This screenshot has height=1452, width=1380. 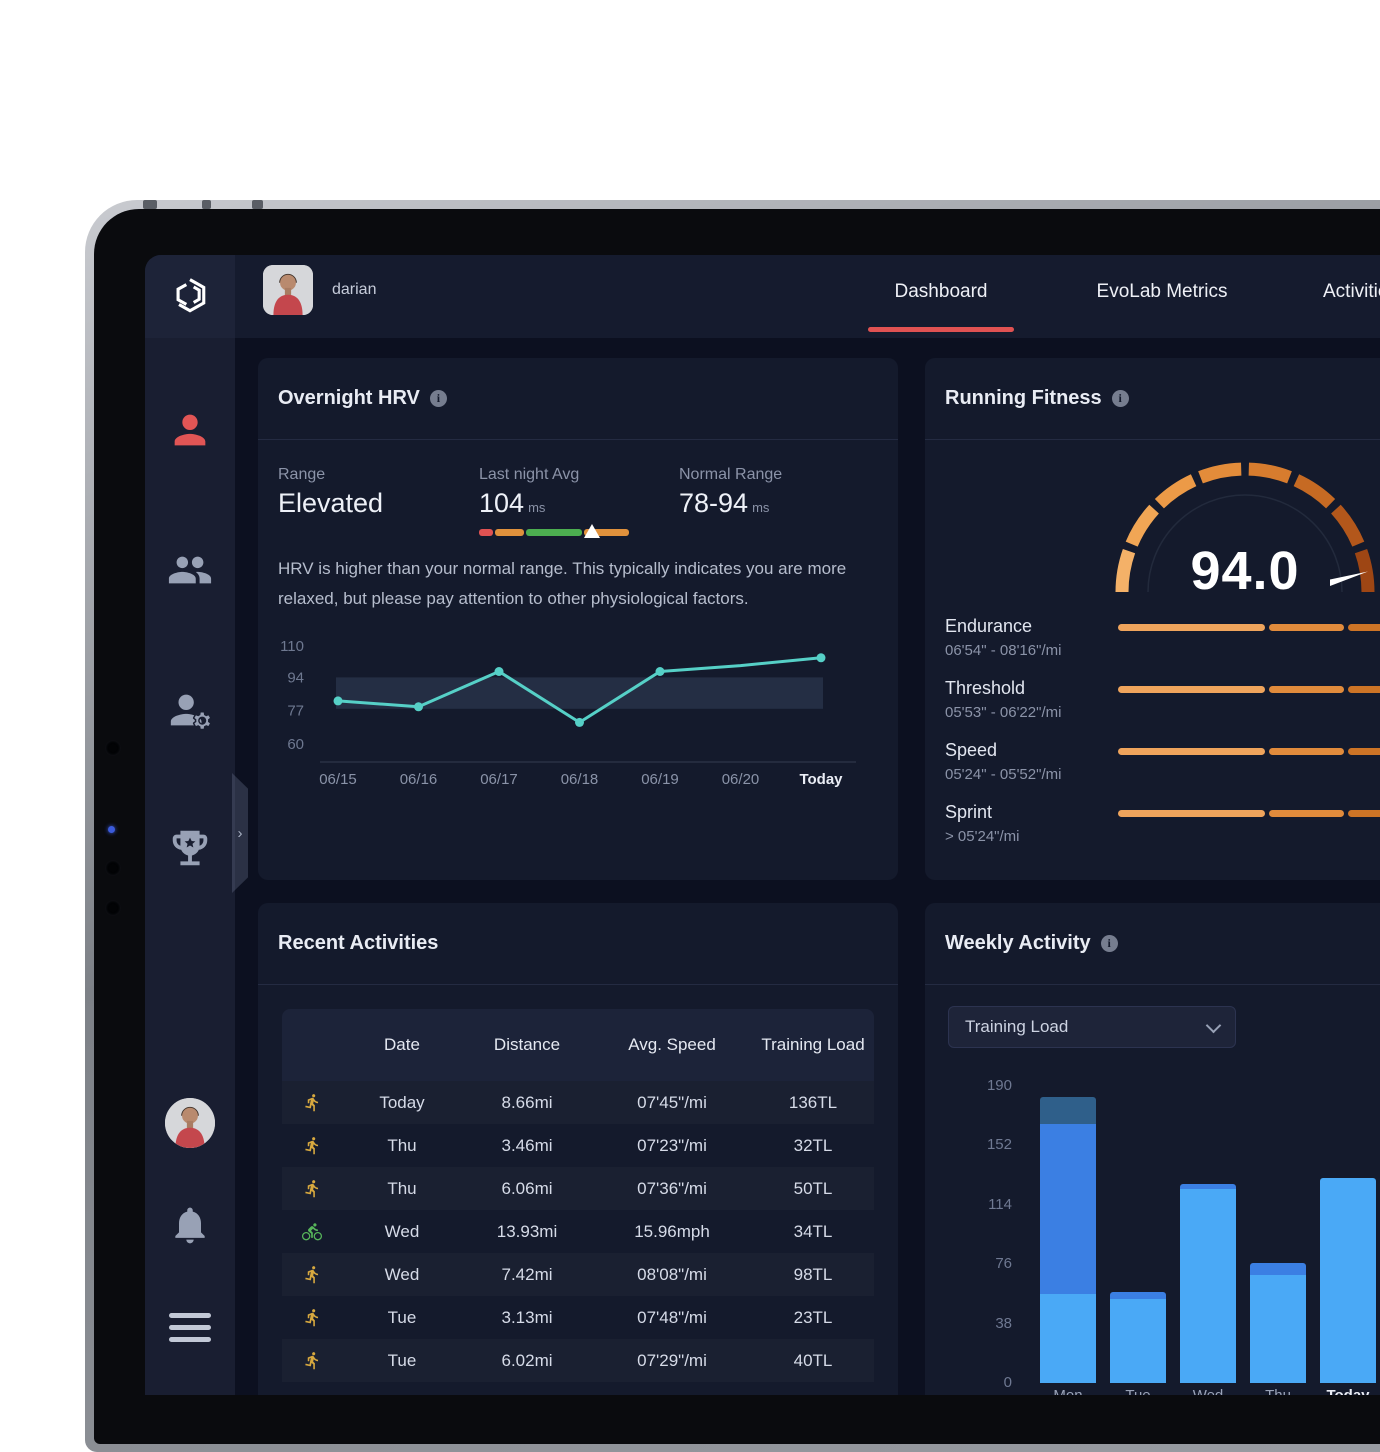 I want to click on active-tab-indicator, so click(x=941, y=329).